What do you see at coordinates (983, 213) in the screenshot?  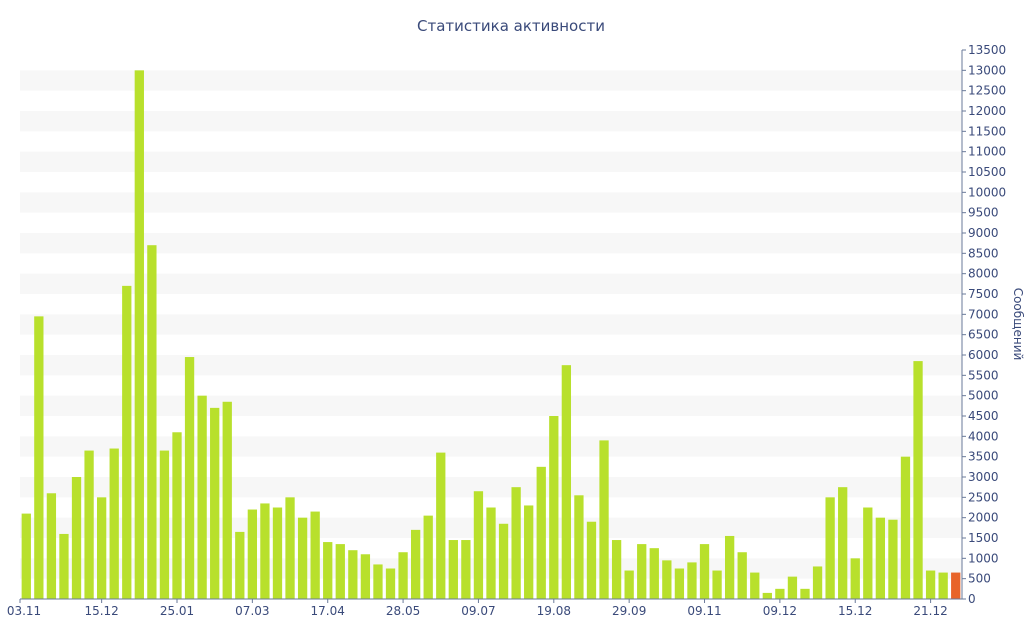 I see `y-tick-label: 9500` at bounding box center [983, 213].